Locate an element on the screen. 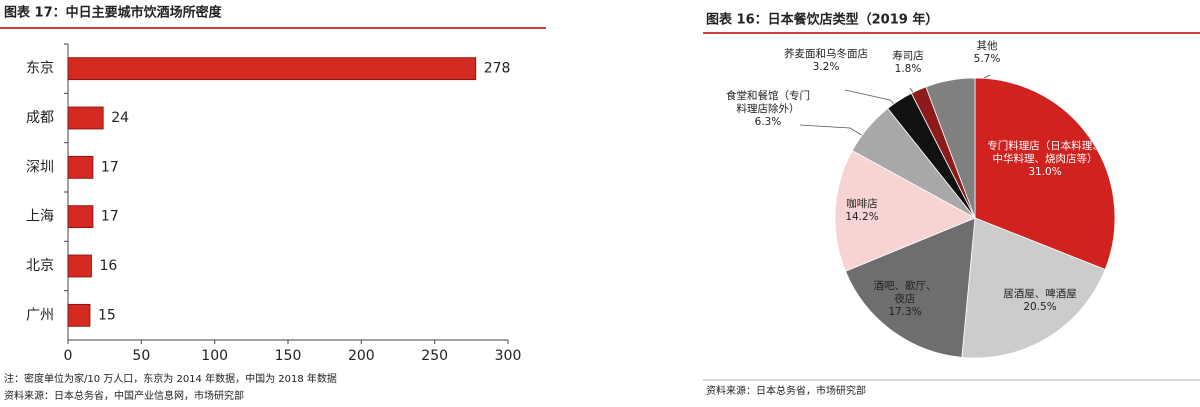 The height and width of the screenshot is (407, 1200). slice-label: 荞麦面和乌冬面店 3.2% is located at coordinates (826, 61).